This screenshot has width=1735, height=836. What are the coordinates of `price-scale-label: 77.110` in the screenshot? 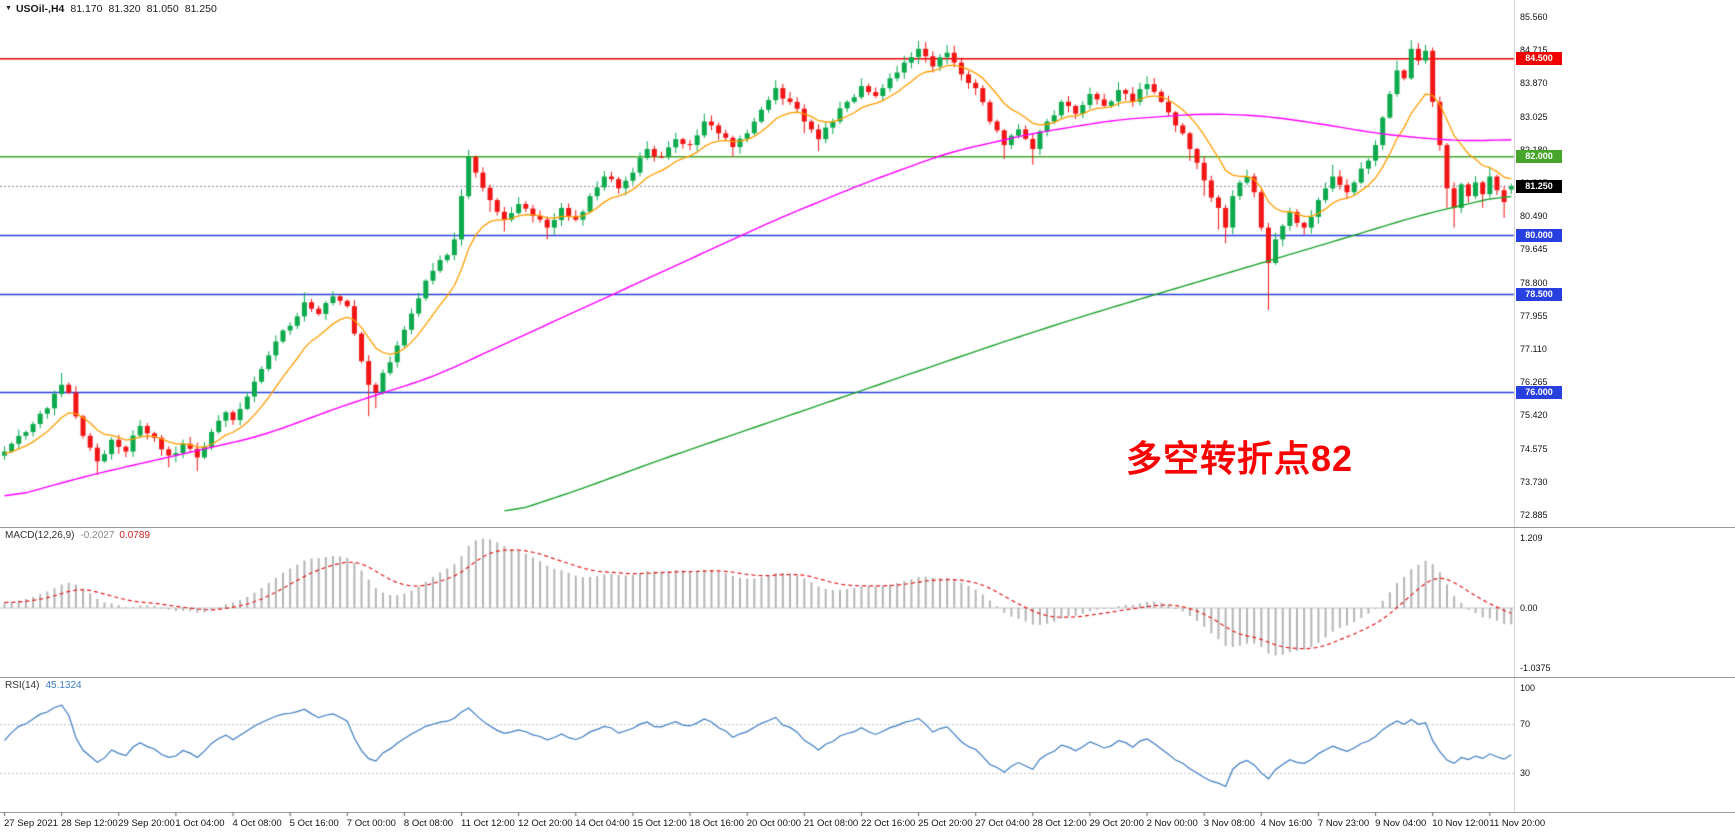 It's located at (1533, 349).